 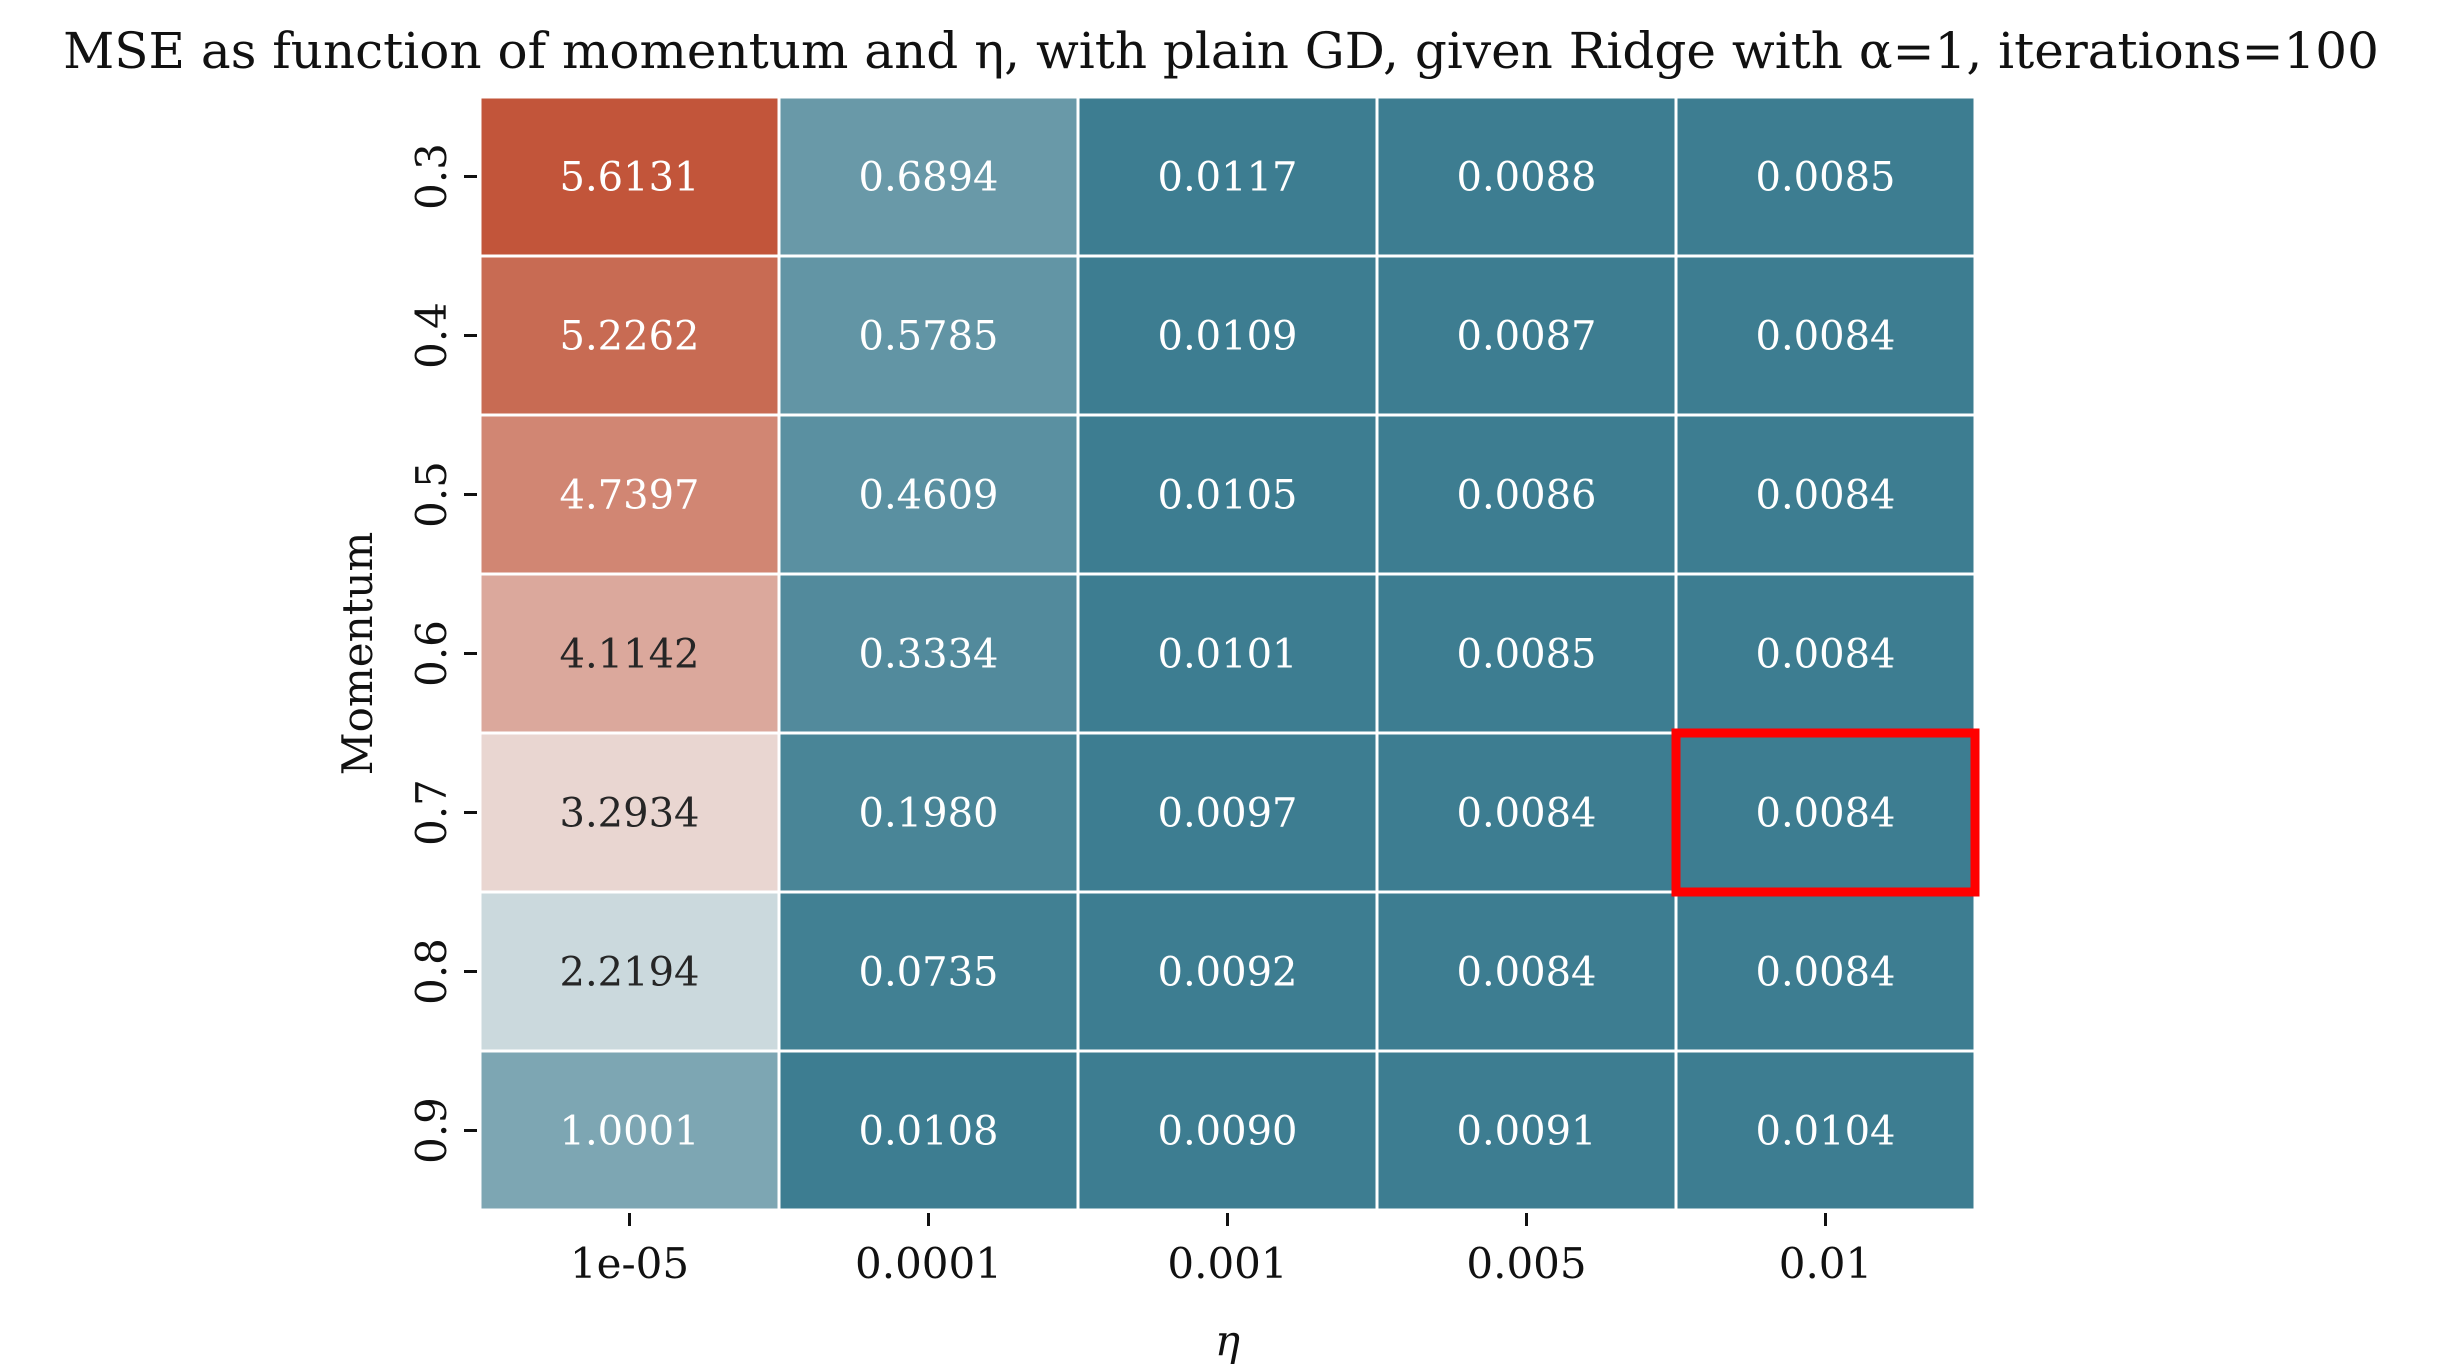 I want to click on heatmap-value-label: 0.0109, so click(x=1228, y=337).